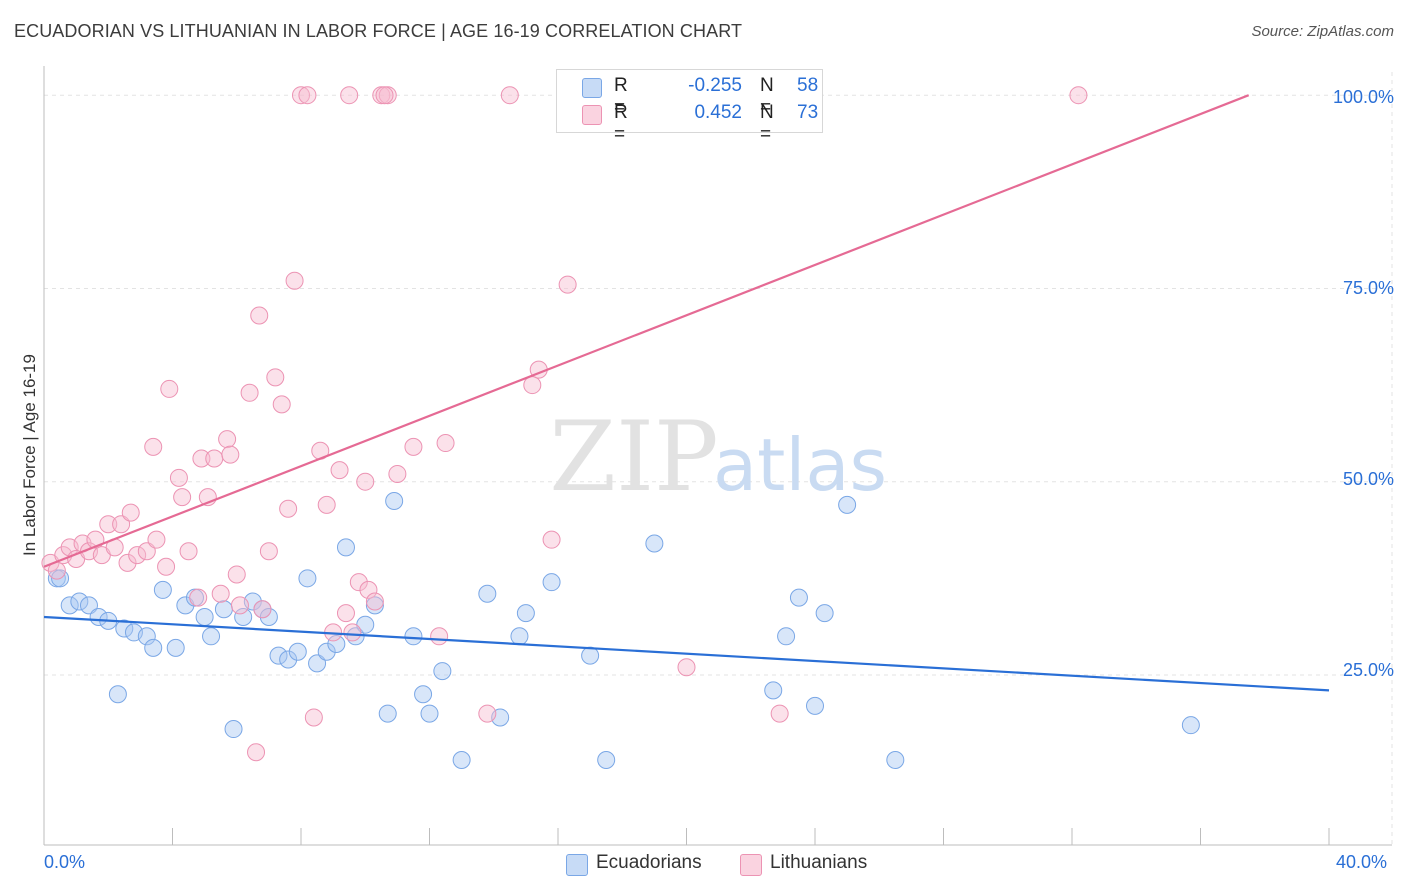 This screenshot has width=1406, height=892. I want to click on legend-label: Lithuanians, so click(819, 862).